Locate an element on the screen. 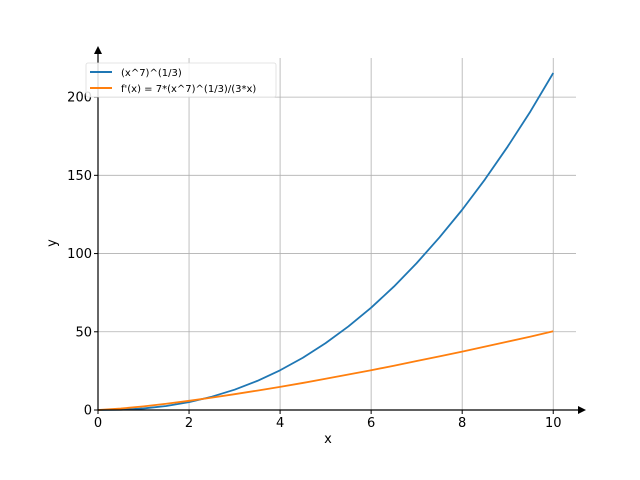 This screenshot has height=480, width=640. y-tick-label-0: 0 is located at coordinates (88, 411).